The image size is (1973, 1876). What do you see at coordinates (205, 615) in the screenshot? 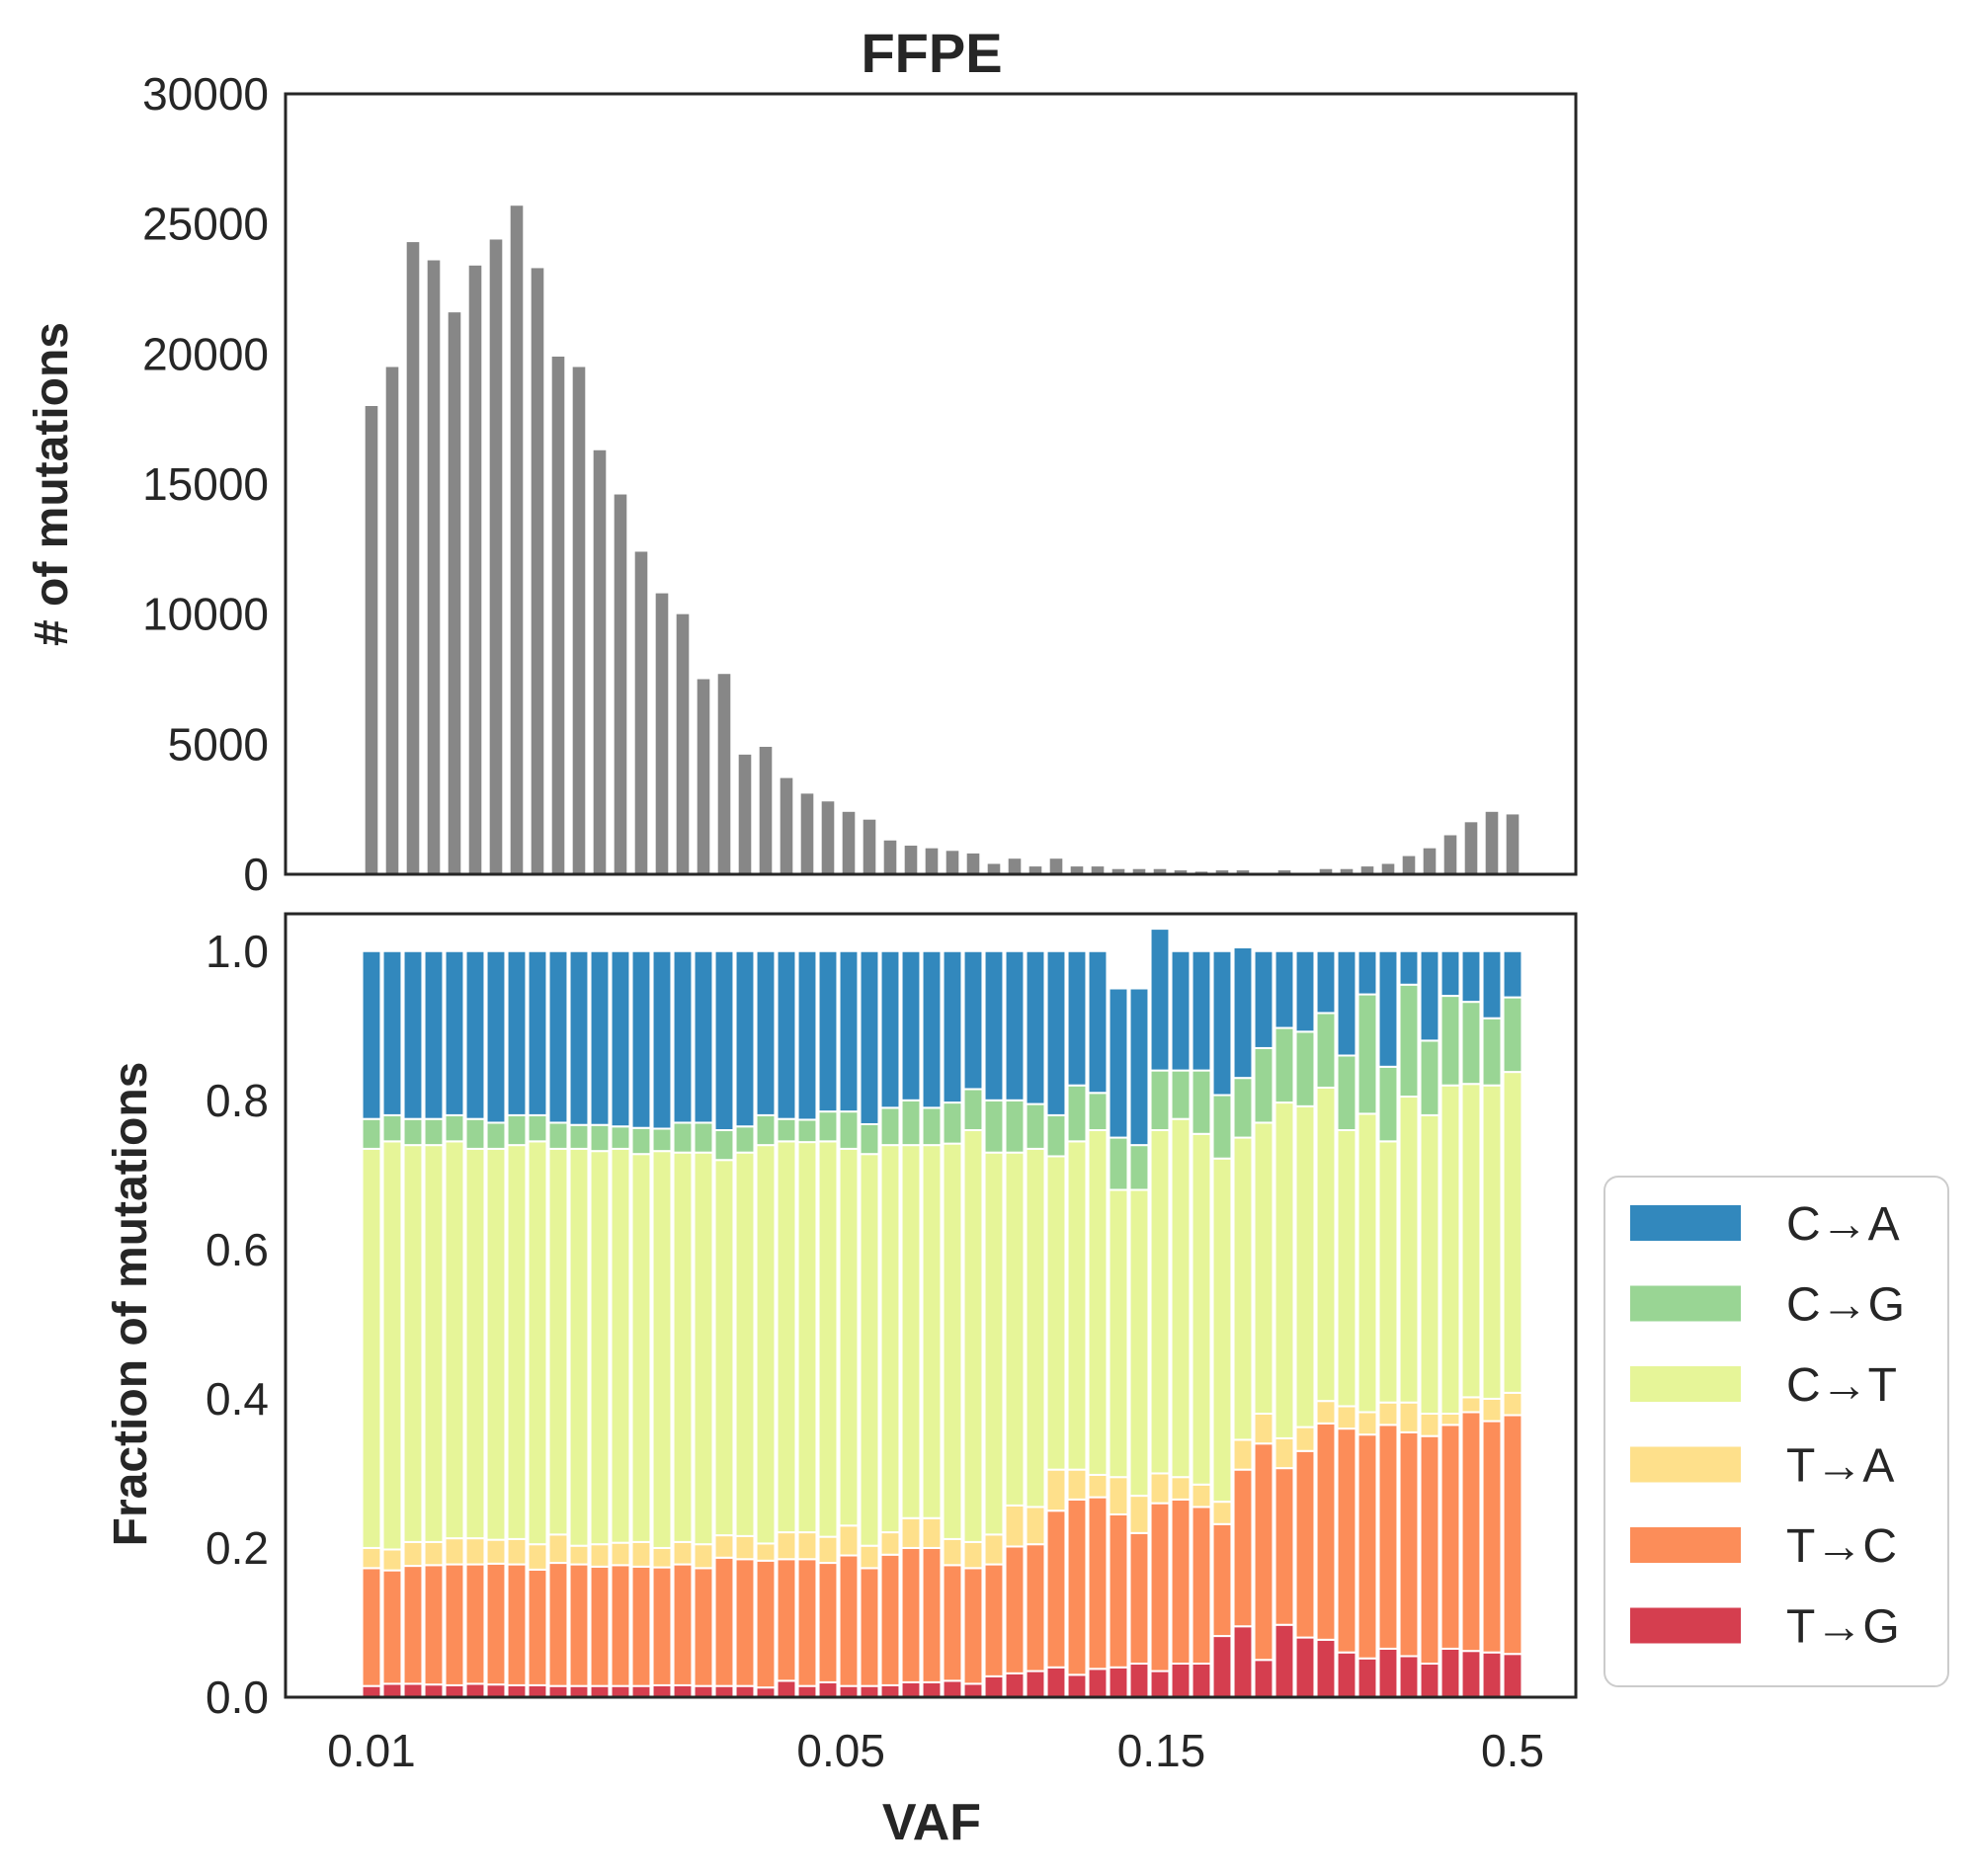
I see `count-y-tick-label: 10000` at bounding box center [205, 615].